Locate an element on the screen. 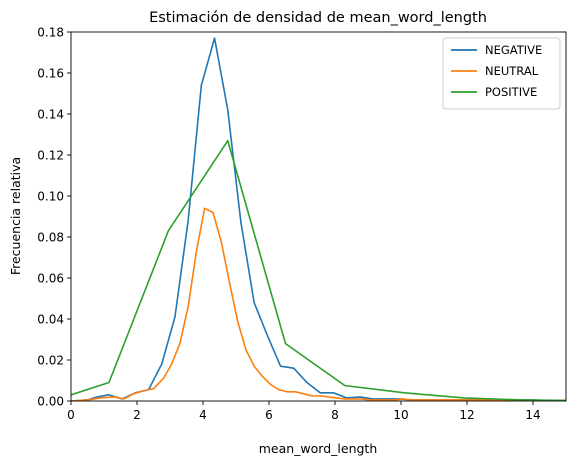  x-tick-label: 6 is located at coordinates (269, 415).